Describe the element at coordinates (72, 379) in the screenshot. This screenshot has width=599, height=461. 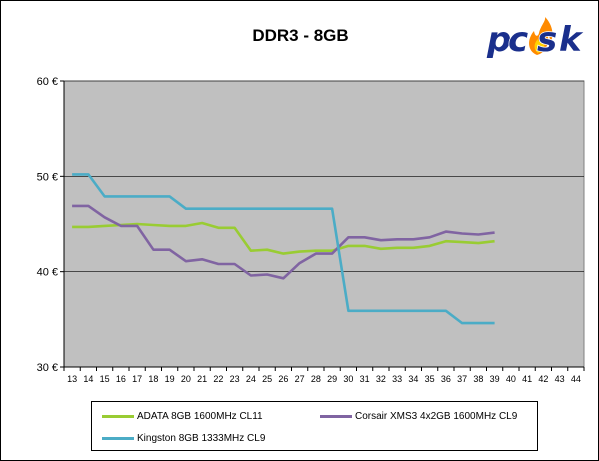
I see `x-tick-label: 13` at that location.